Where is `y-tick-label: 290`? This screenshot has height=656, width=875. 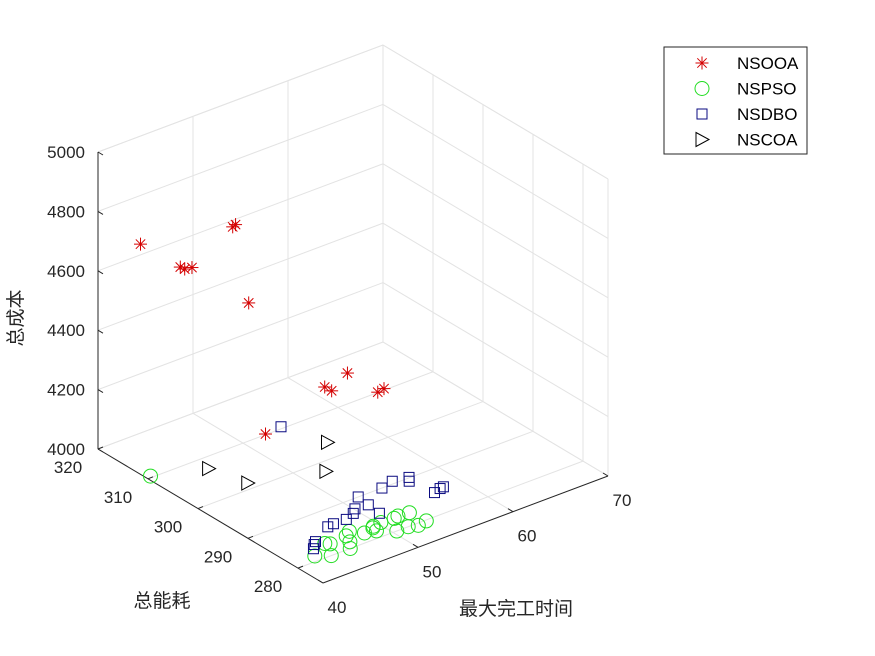
y-tick-label: 290 is located at coordinates (218, 556).